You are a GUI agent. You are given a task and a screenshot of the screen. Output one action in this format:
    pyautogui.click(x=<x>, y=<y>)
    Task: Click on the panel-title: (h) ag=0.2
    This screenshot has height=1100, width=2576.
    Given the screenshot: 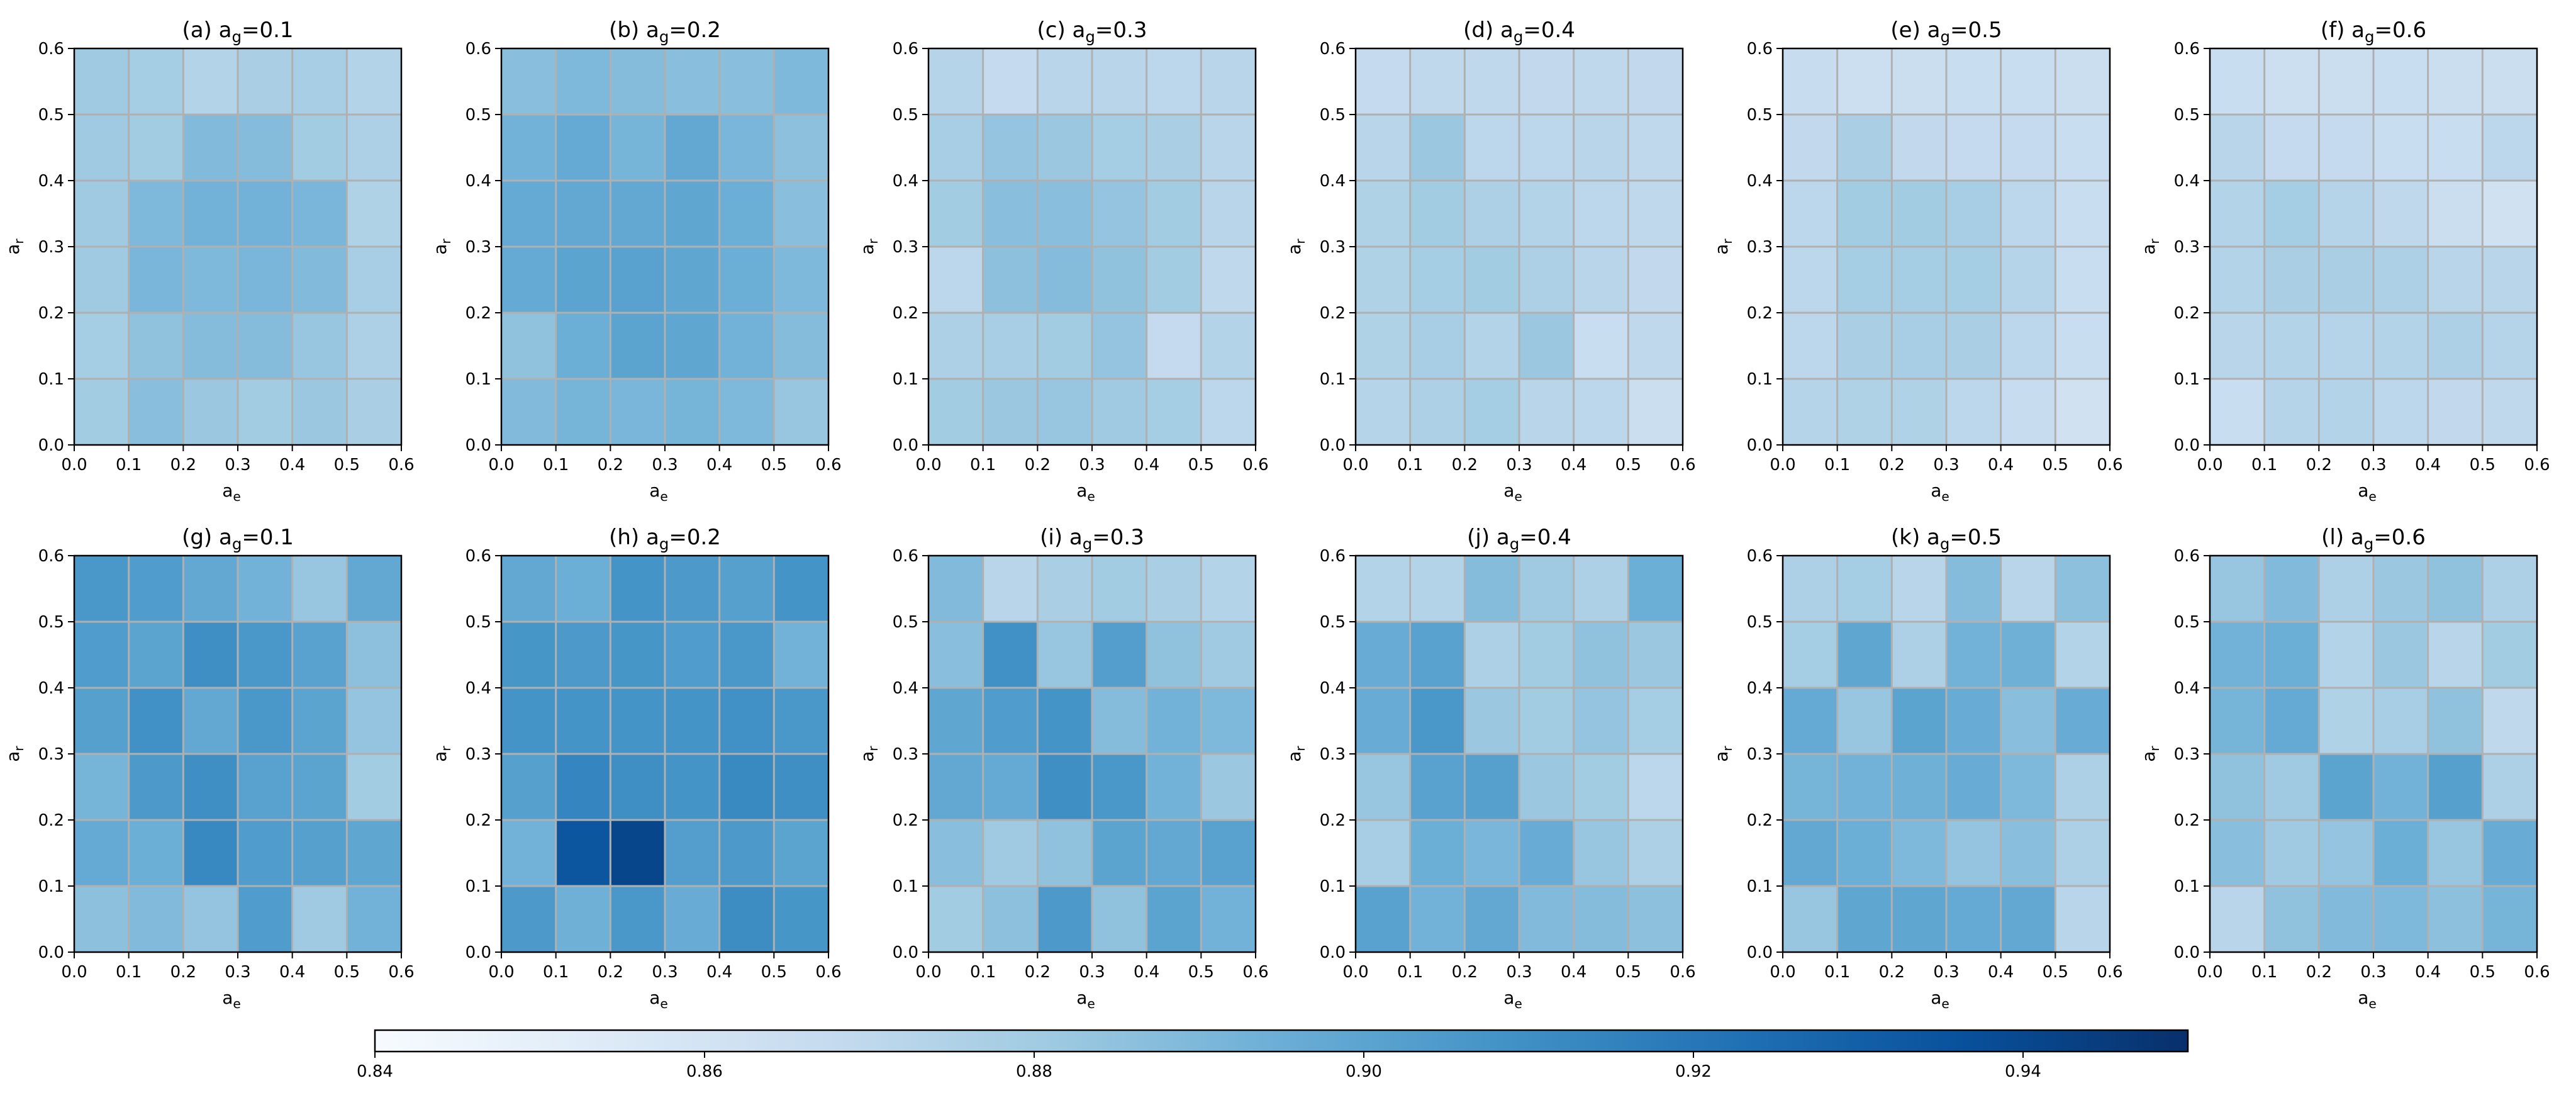 What is the action you would take?
    pyautogui.click(x=665, y=539)
    